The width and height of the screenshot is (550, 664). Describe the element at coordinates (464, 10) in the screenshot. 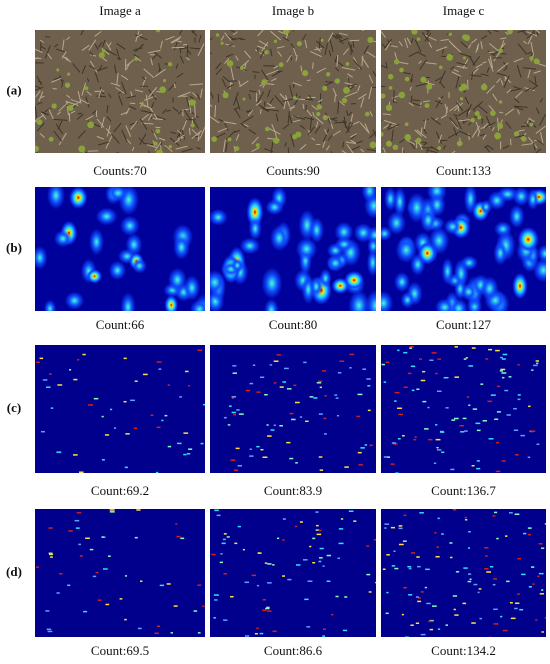

I see `column-header: Image c` at that location.